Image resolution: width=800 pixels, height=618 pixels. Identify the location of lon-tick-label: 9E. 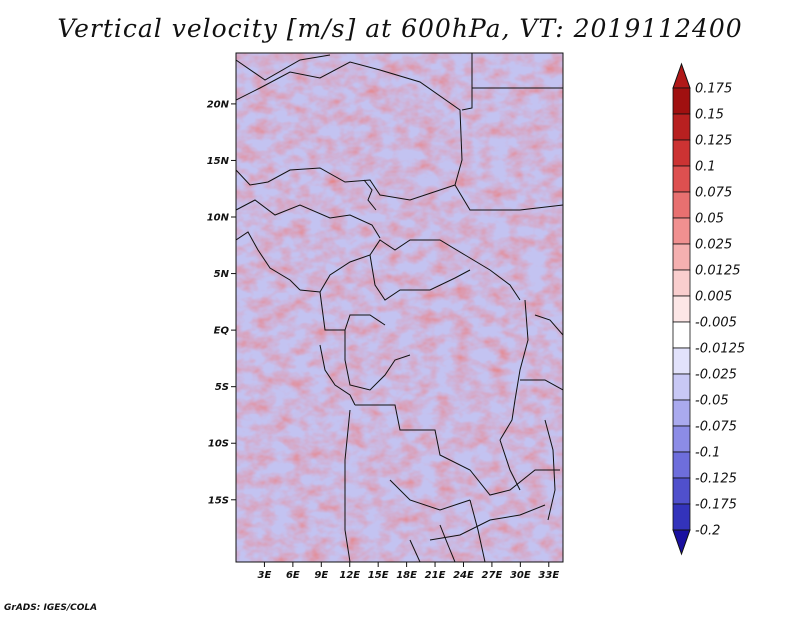
(321, 575).